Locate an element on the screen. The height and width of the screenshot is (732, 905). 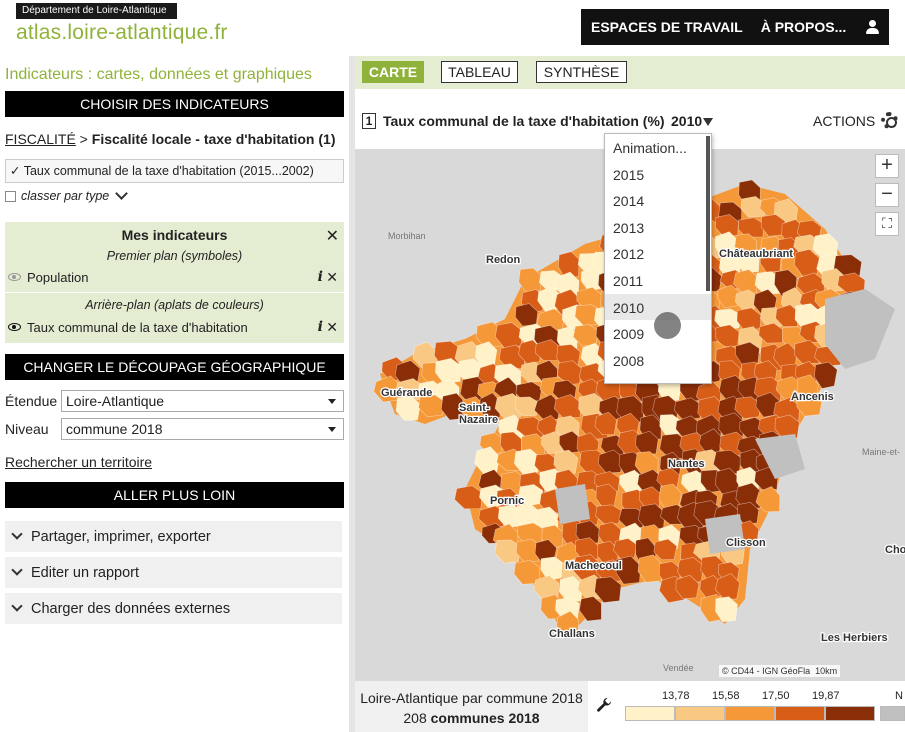
etendue-row: Étendue Loire-Atlantique is located at coordinates (174, 401).